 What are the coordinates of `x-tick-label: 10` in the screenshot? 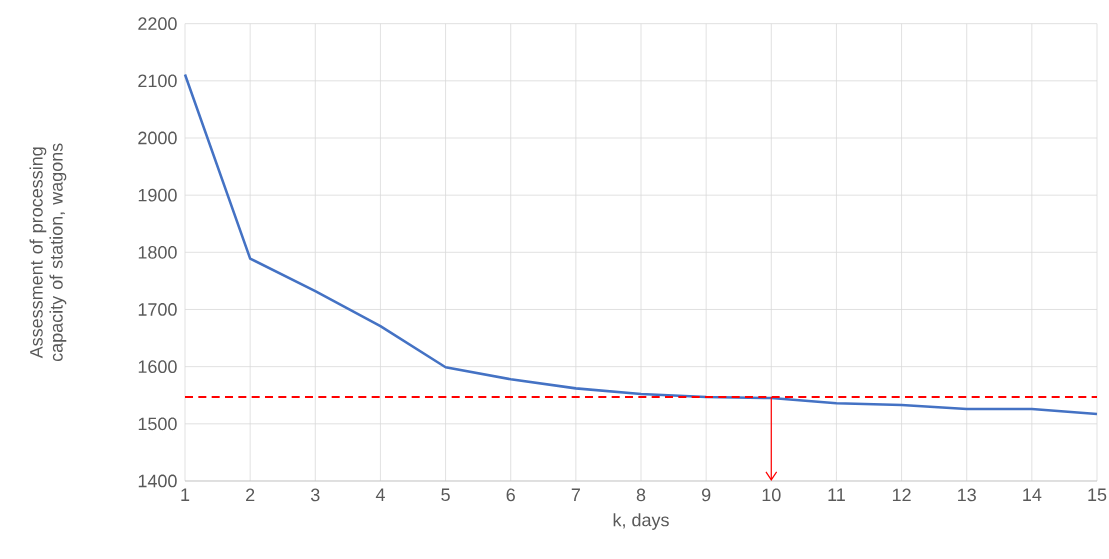 It's located at (771, 495).